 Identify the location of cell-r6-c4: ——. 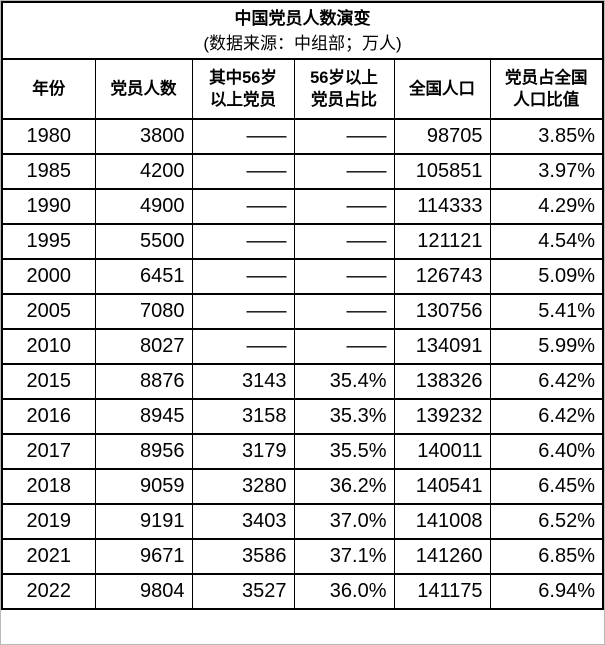
(344, 311).